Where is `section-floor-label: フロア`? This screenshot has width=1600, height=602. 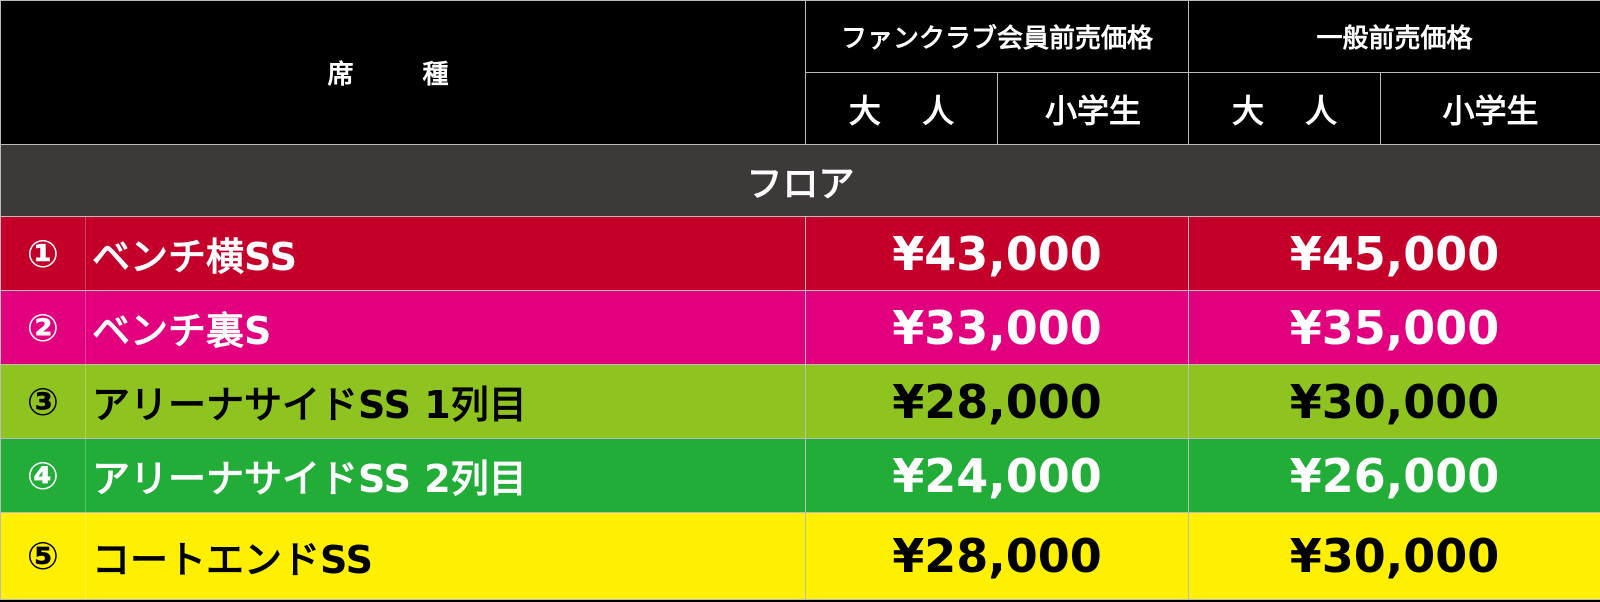 section-floor-label: フロア is located at coordinates (800, 180).